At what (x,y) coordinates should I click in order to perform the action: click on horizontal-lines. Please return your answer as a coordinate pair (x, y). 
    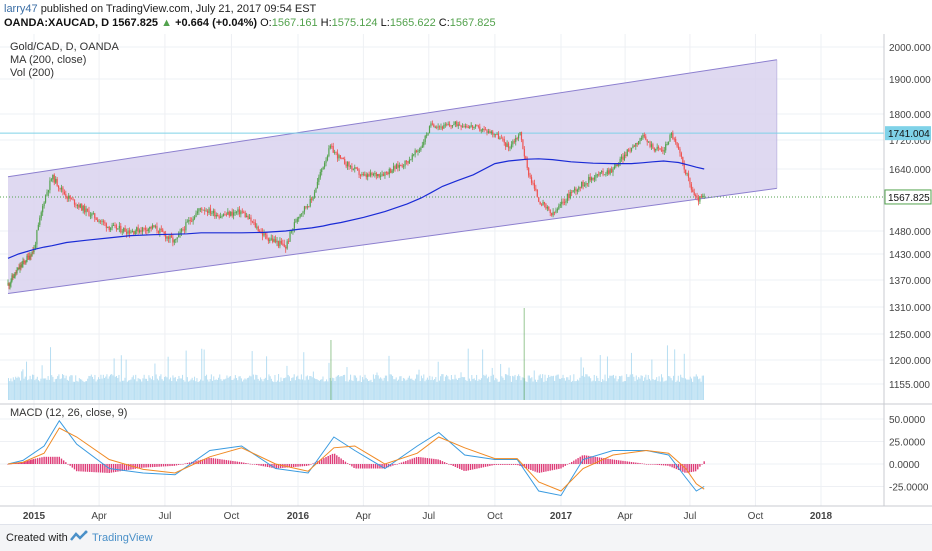
    Looking at the image, I should click on (442, 165).